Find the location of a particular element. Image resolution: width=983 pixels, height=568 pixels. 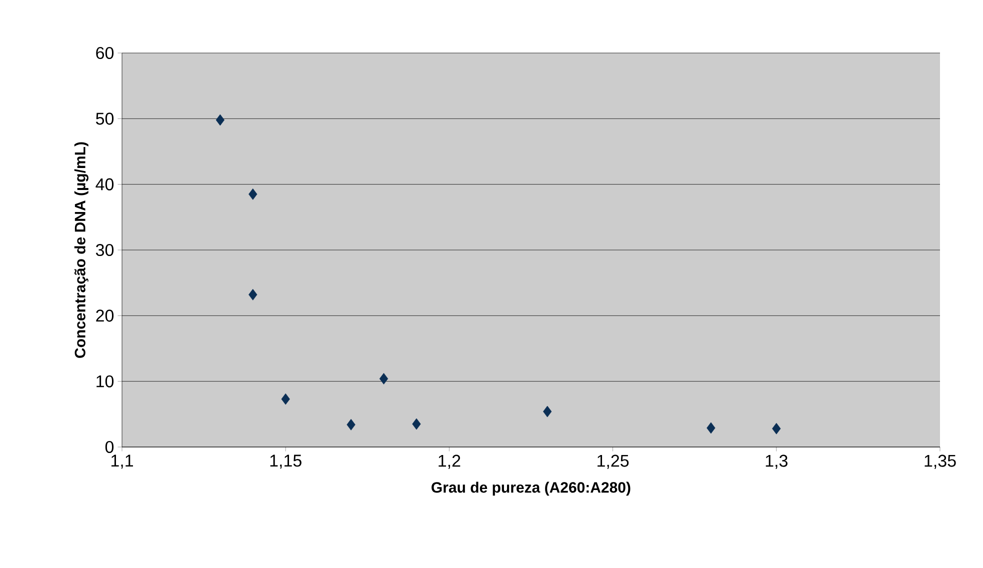

x-tick-label: 1,3 is located at coordinates (777, 461).